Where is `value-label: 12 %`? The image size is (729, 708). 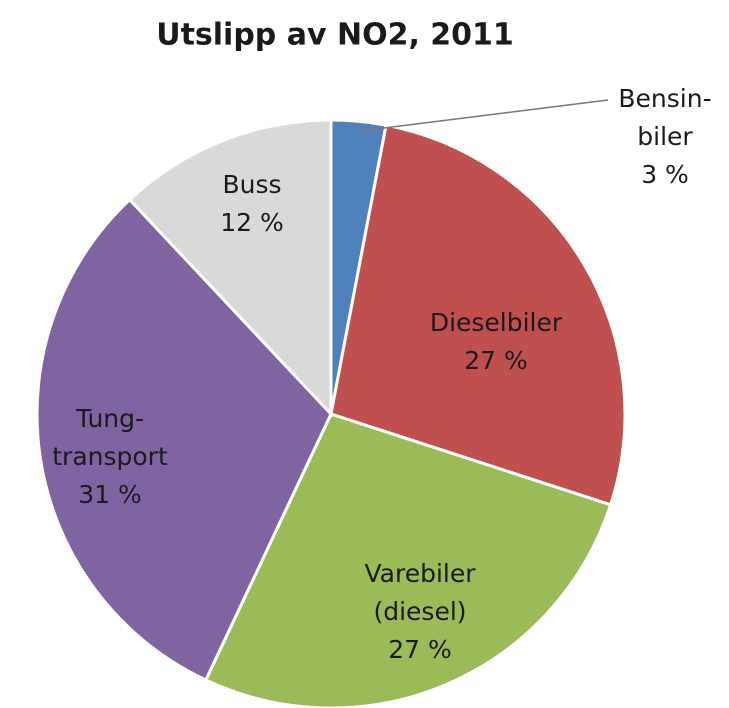 value-label: 12 % is located at coordinates (252, 222).